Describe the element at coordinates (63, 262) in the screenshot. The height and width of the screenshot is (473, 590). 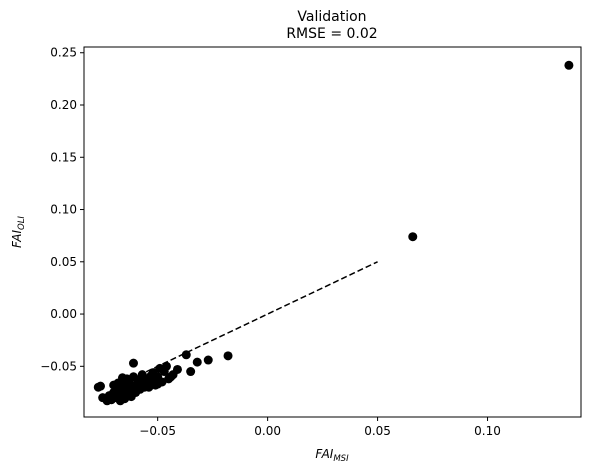
I see `y-tick-label: 0.05` at that location.